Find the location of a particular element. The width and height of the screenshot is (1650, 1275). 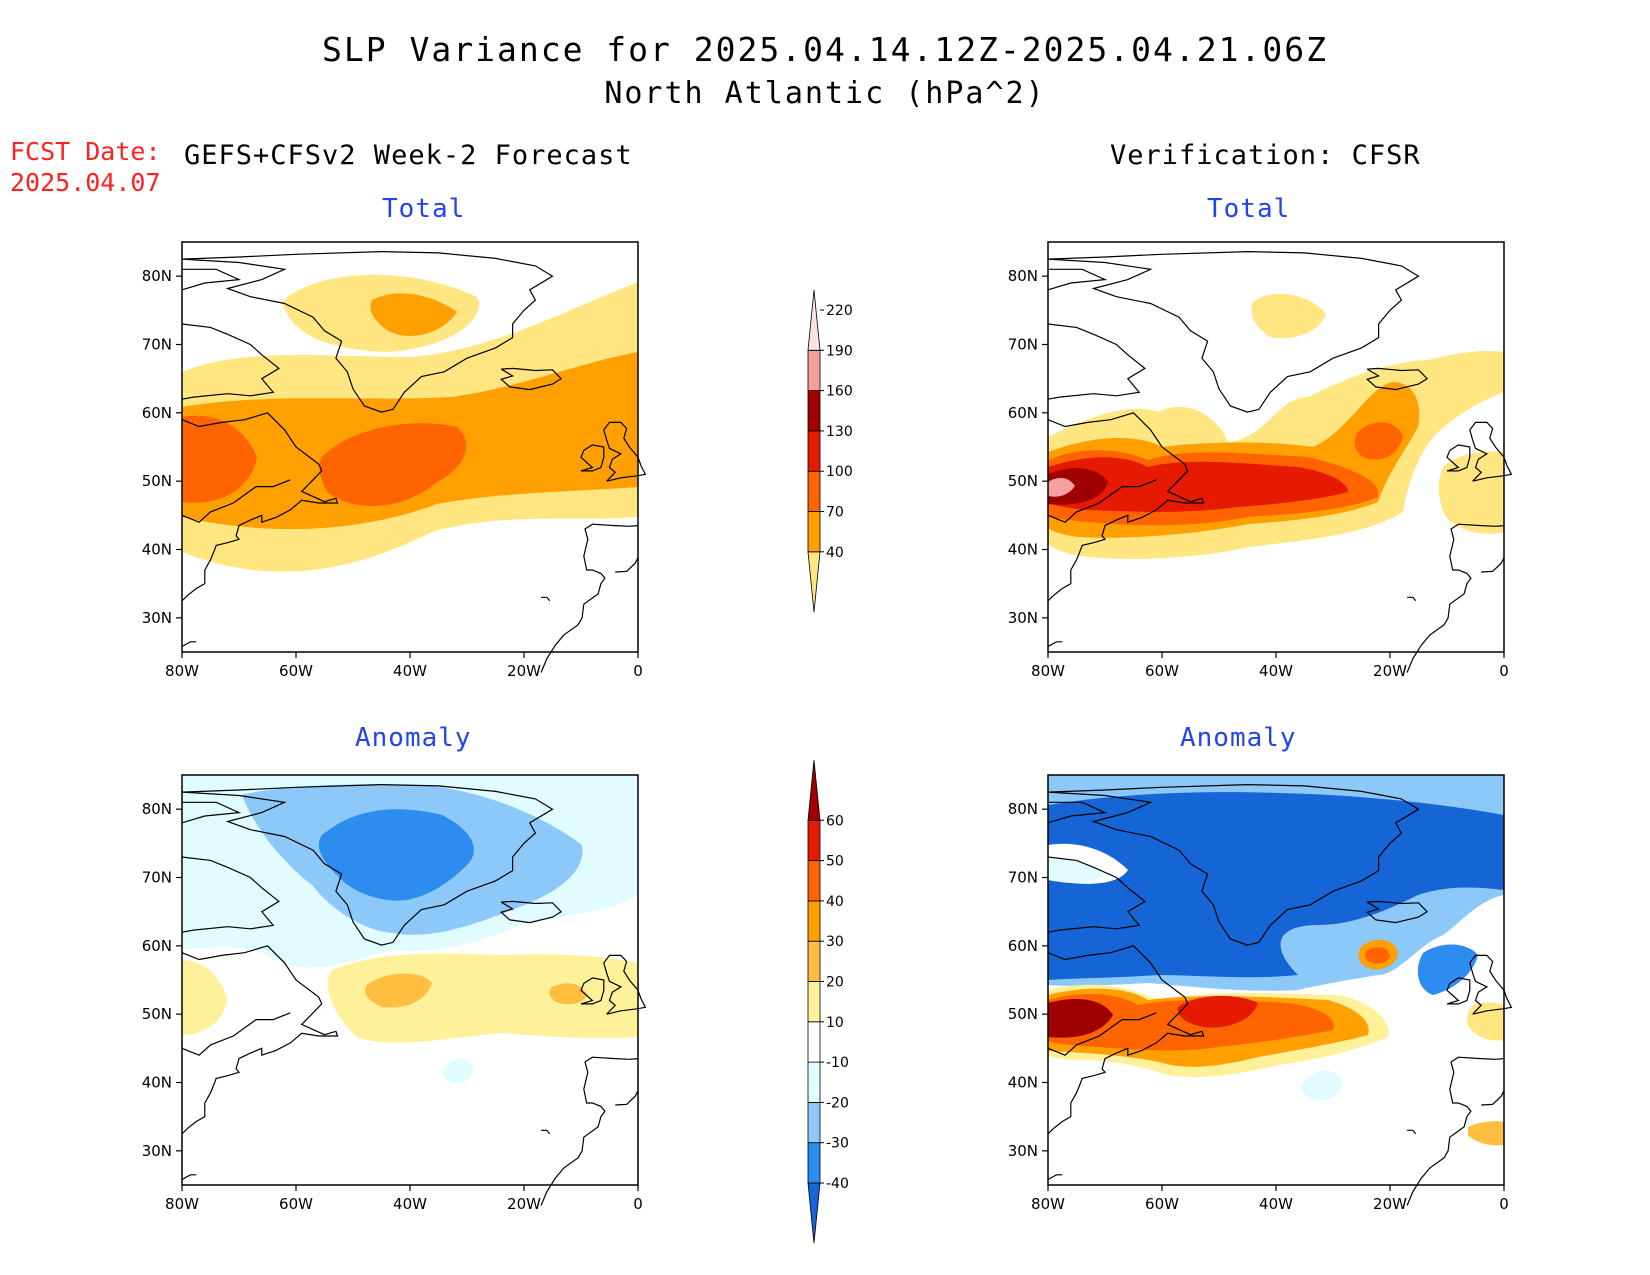

coastlines-forecast-total is located at coordinates (414, 461).